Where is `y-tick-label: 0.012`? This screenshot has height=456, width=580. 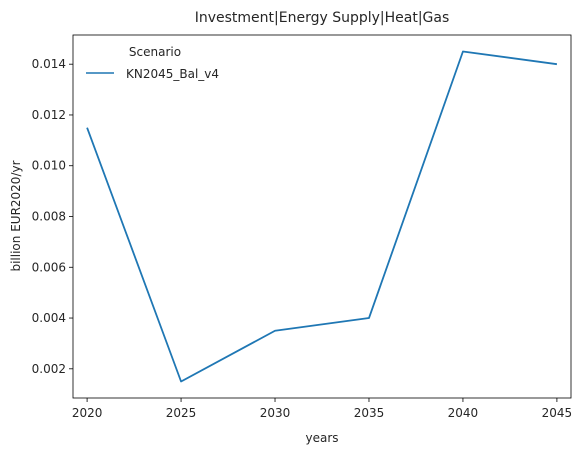
y-tick-label: 0.012 is located at coordinates (49, 115).